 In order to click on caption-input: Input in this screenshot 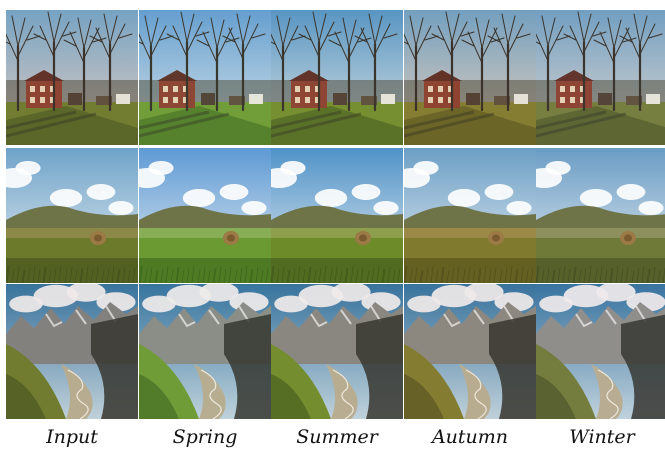, I will do `click(72, 437)`.